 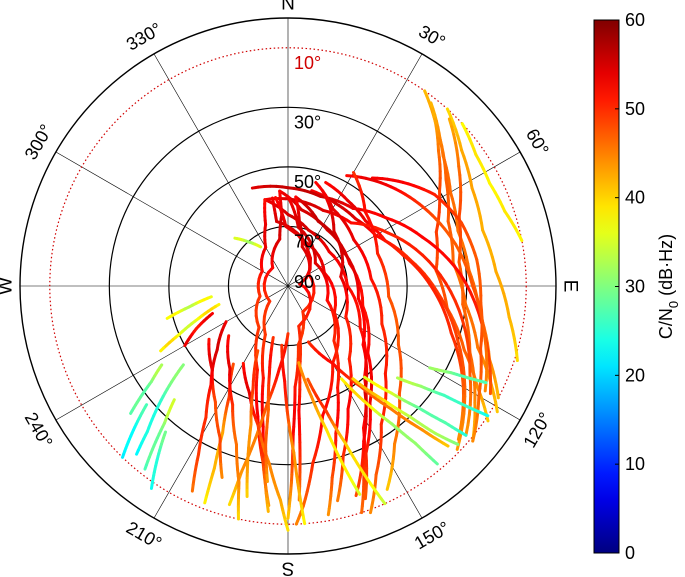 I want to click on cardinal-label: N, so click(x=288, y=7).